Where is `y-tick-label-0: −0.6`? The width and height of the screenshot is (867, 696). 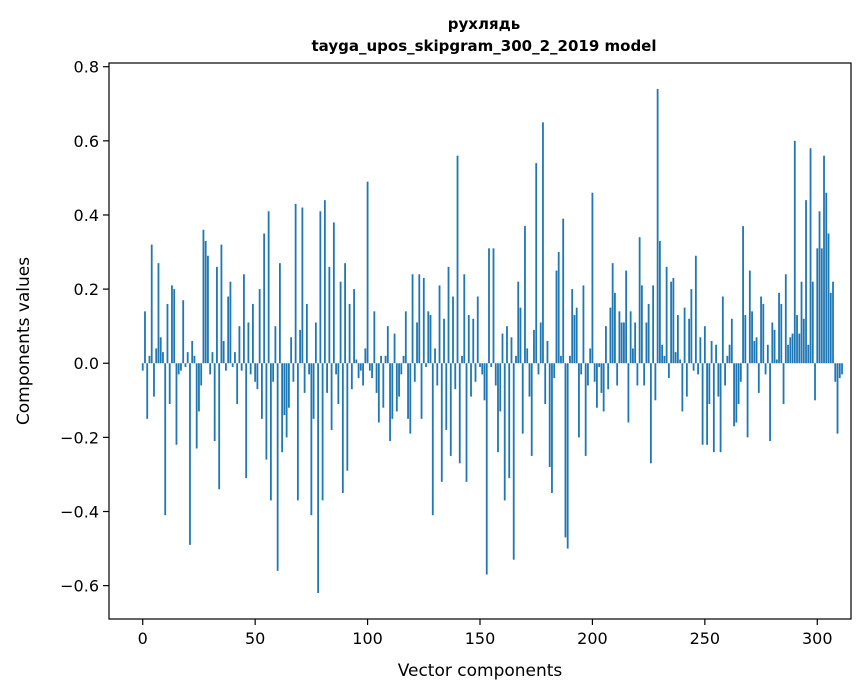 y-tick-label-0: −0.6 is located at coordinates (79, 586).